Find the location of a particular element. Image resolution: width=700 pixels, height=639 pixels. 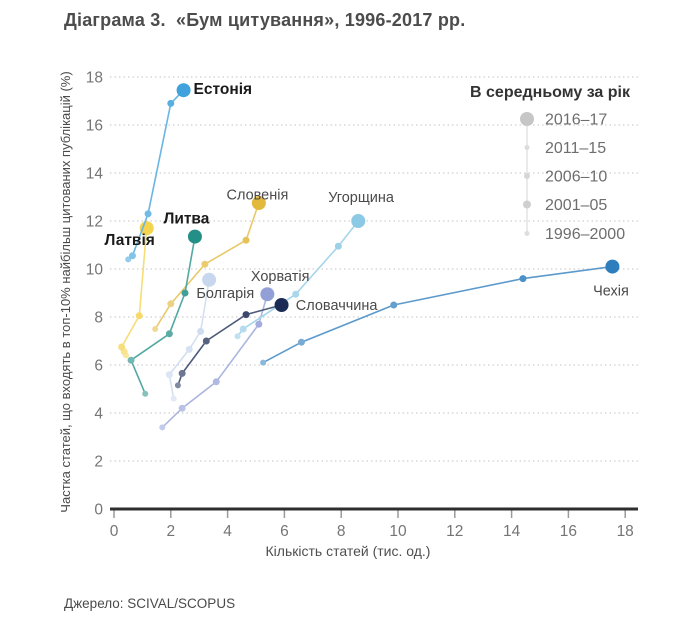

y-tick-label: 2 is located at coordinates (98, 462).